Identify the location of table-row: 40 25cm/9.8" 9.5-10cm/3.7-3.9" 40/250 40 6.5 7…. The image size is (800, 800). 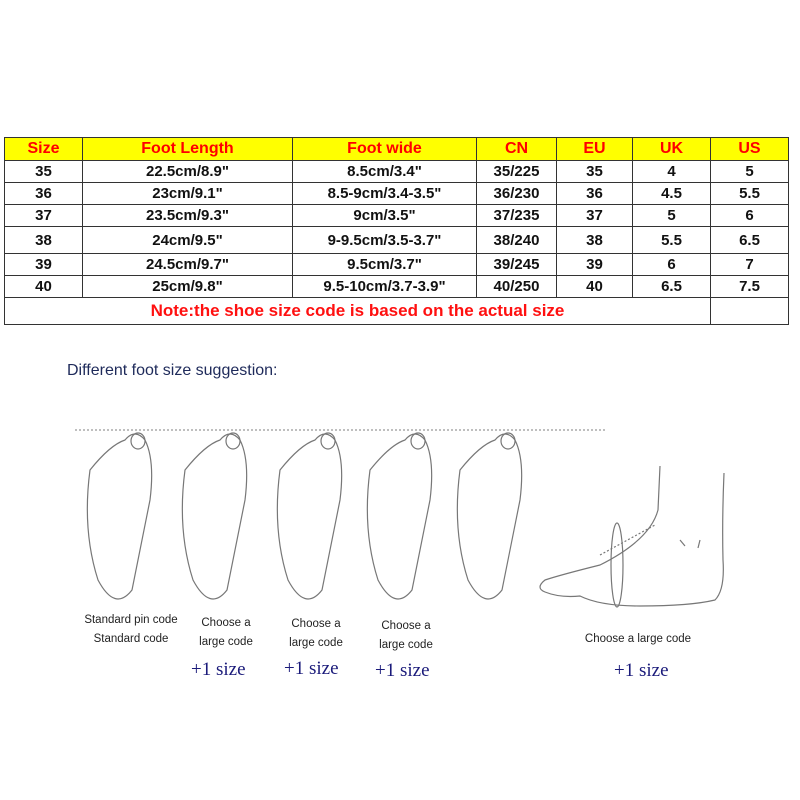
(396, 286).